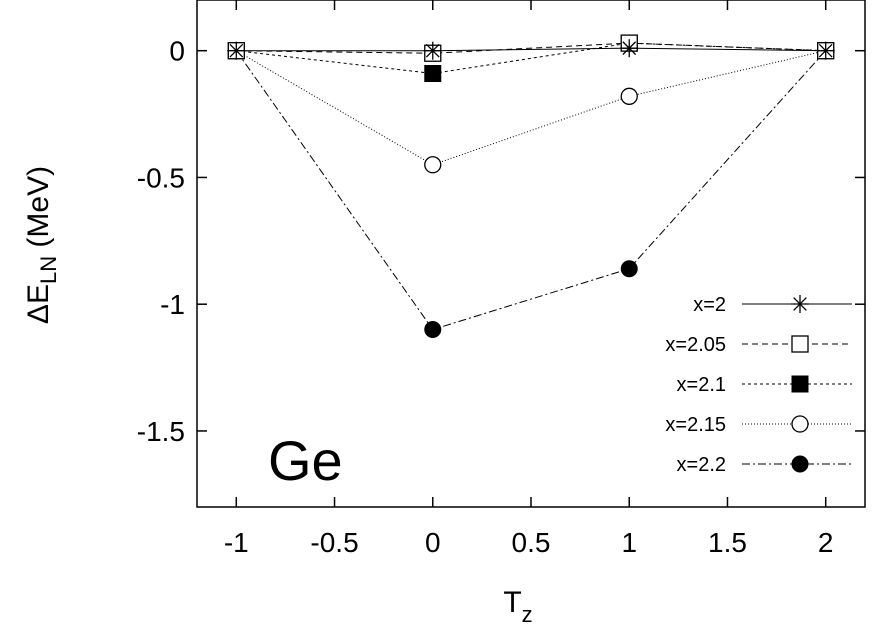 The image size is (877, 635). What do you see at coordinates (48, 270) in the screenshot?
I see `y-axis-label-sub: LN` at bounding box center [48, 270].